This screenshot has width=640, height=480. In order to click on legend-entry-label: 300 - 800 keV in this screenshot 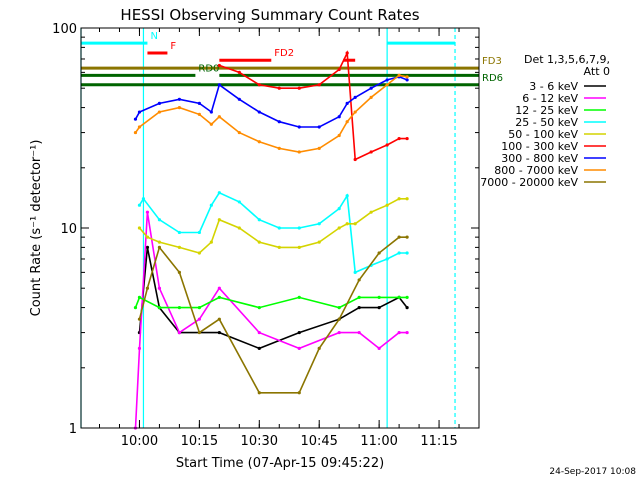, I will do `click(539, 158)`.